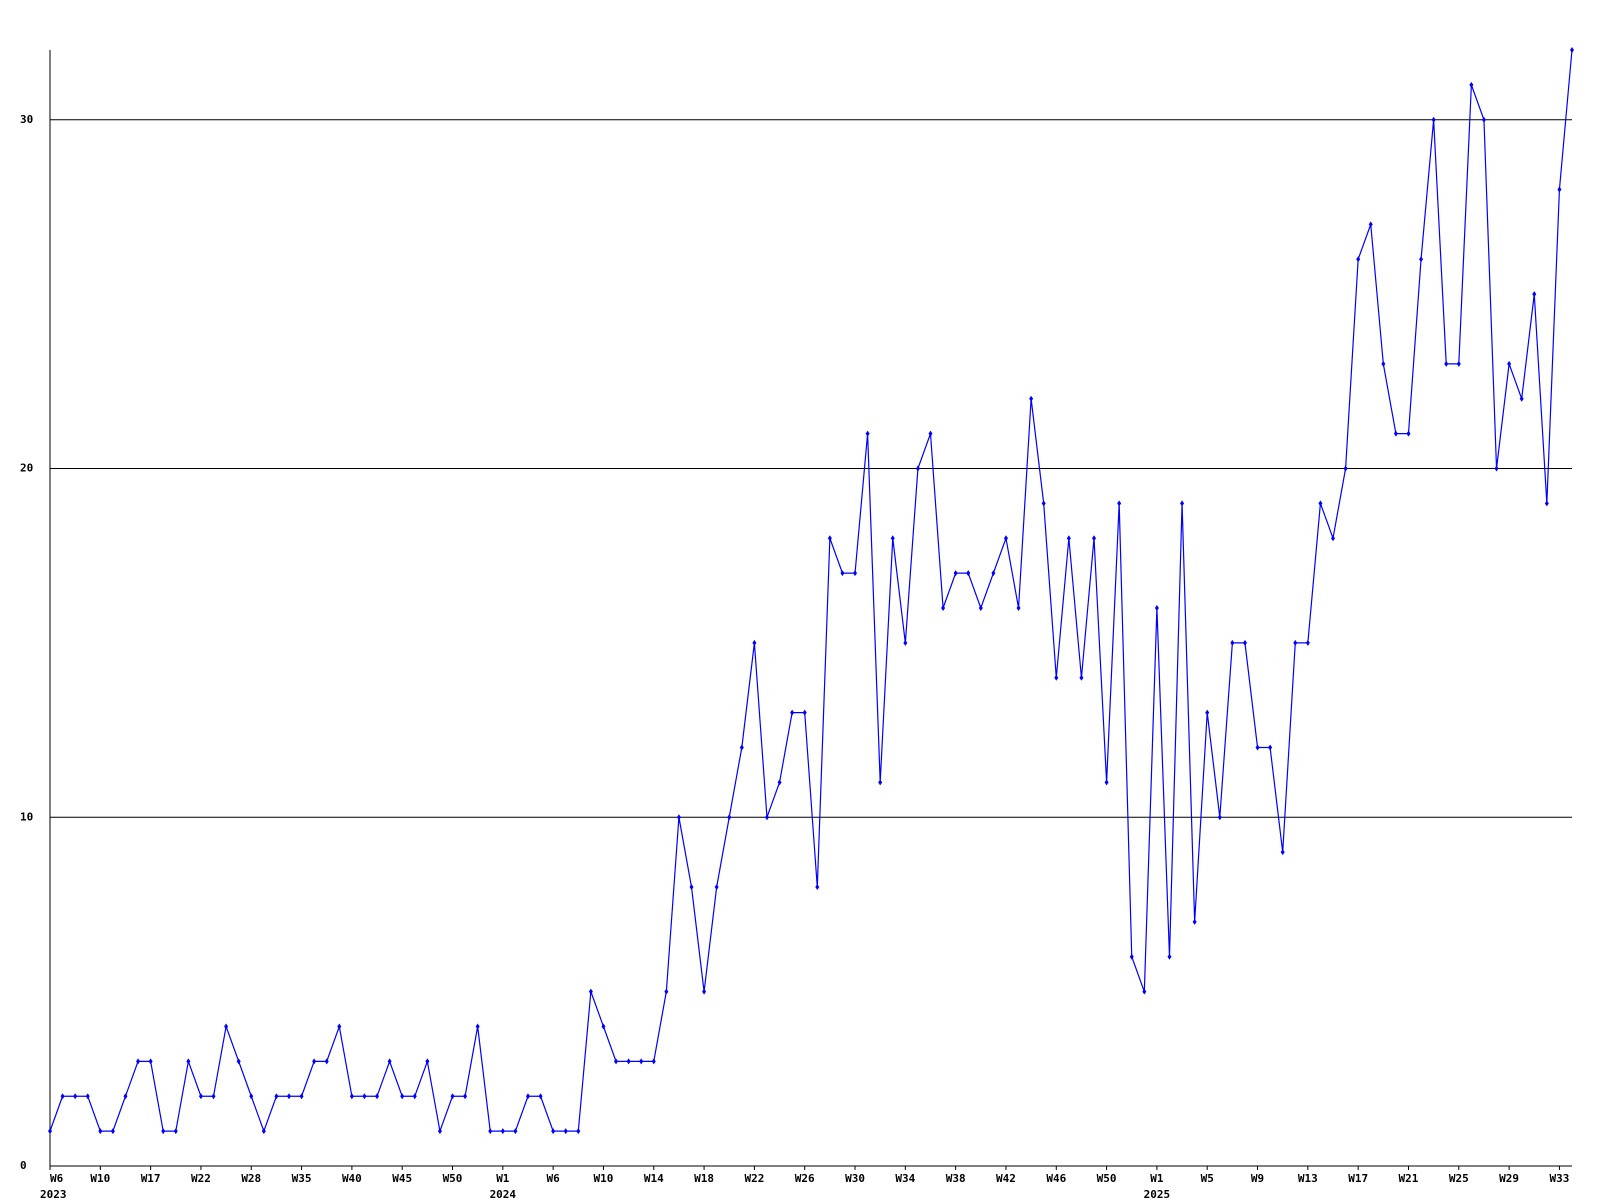 The width and height of the screenshot is (1600, 1200). What do you see at coordinates (1409, 1178) in the screenshot?
I see `x-tick-label: W21` at bounding box center [1409, 1178].